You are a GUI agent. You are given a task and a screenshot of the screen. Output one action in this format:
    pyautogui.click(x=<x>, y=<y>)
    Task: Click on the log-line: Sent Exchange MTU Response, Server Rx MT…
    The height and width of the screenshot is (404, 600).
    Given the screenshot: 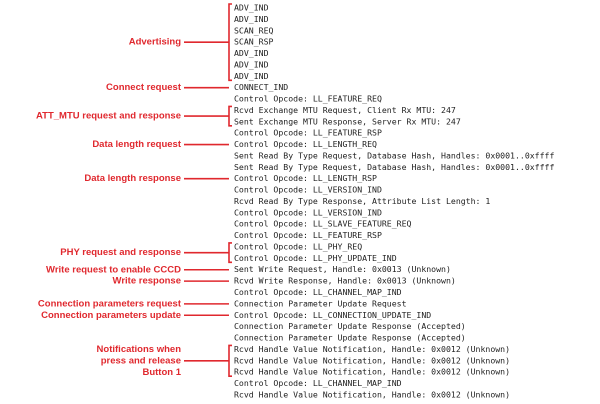 What is the action you would take?
    pyautogui.click(x=347, y=121)
    